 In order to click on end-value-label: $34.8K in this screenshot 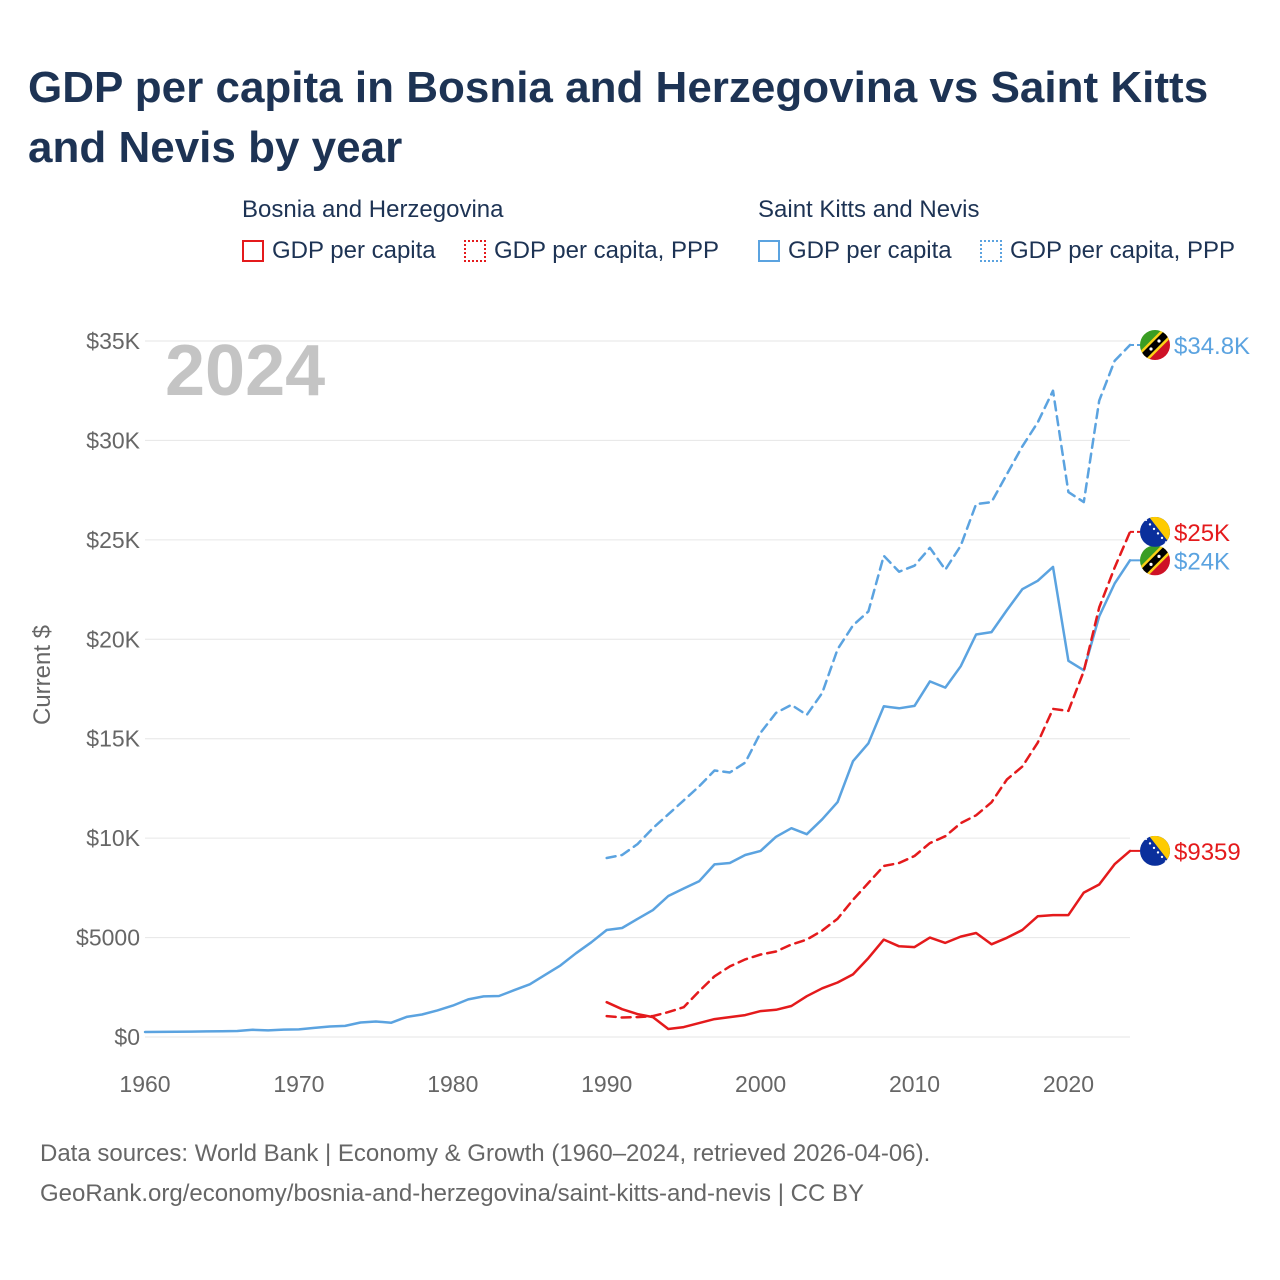, I will do `click(1212, 346)`.